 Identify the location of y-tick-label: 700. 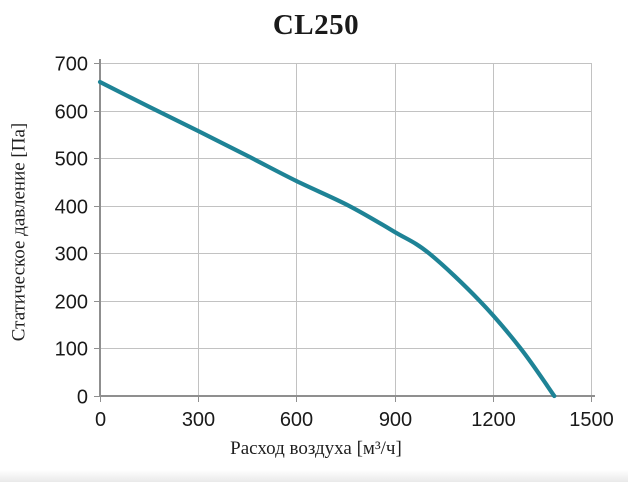
(71, 65).